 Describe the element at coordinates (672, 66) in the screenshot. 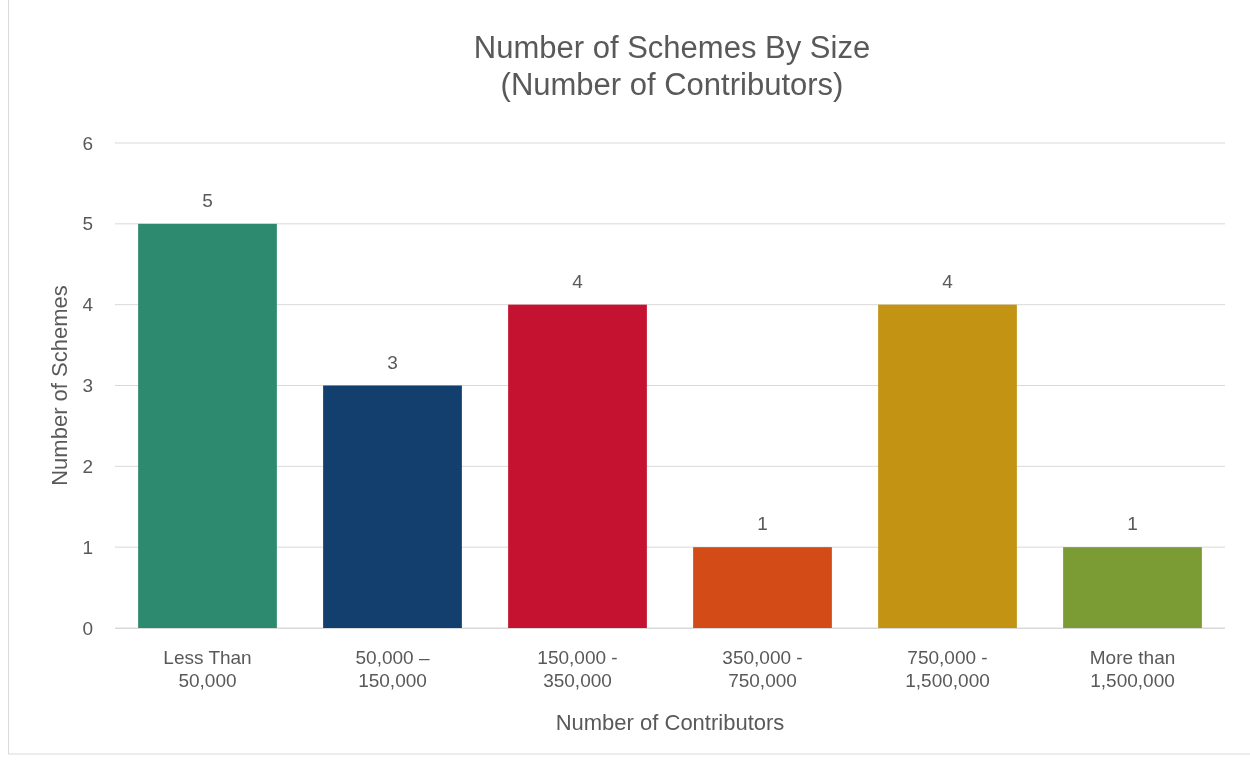

I see `chart-title: Number of Schemes By Size (Number of Contributors)` at that location.